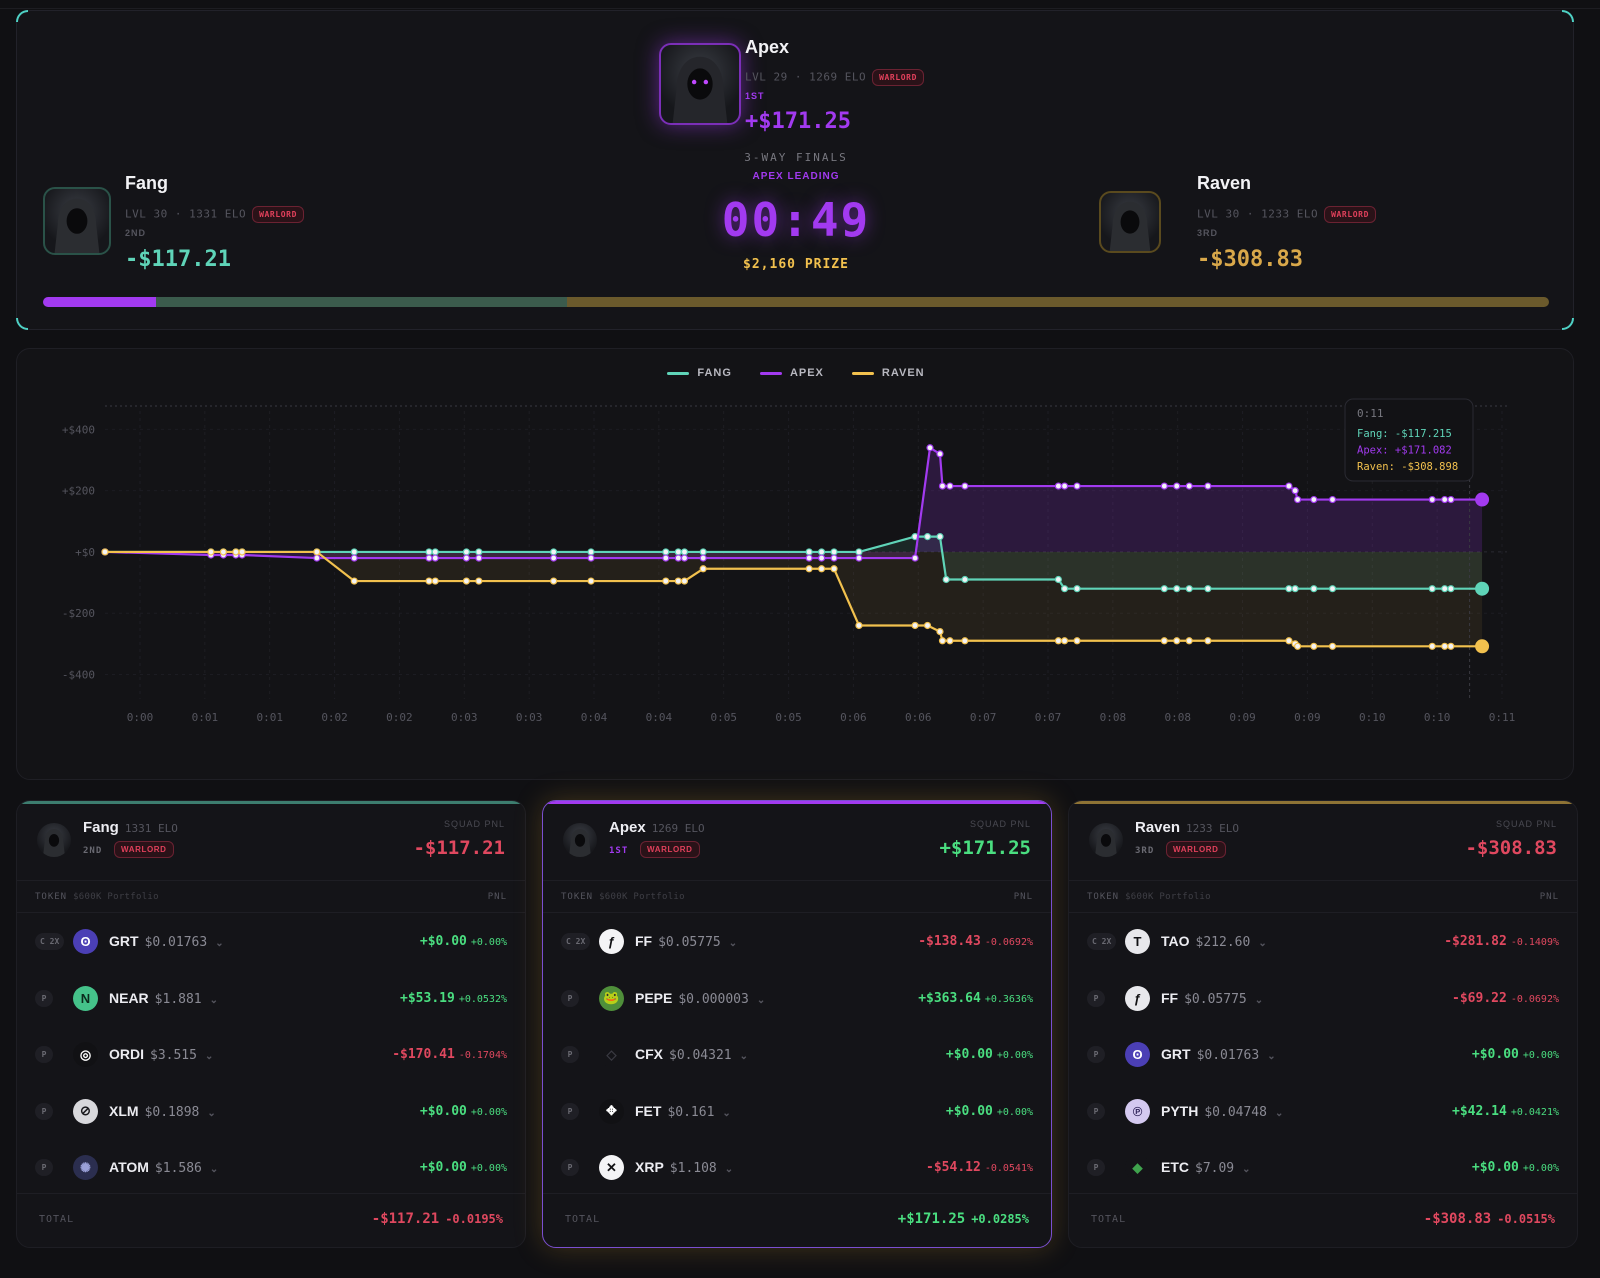  Describe the element at coordinates (482, 1055) in the screenshot. I see `token-pnl-pct: -0.1704%` at that location.